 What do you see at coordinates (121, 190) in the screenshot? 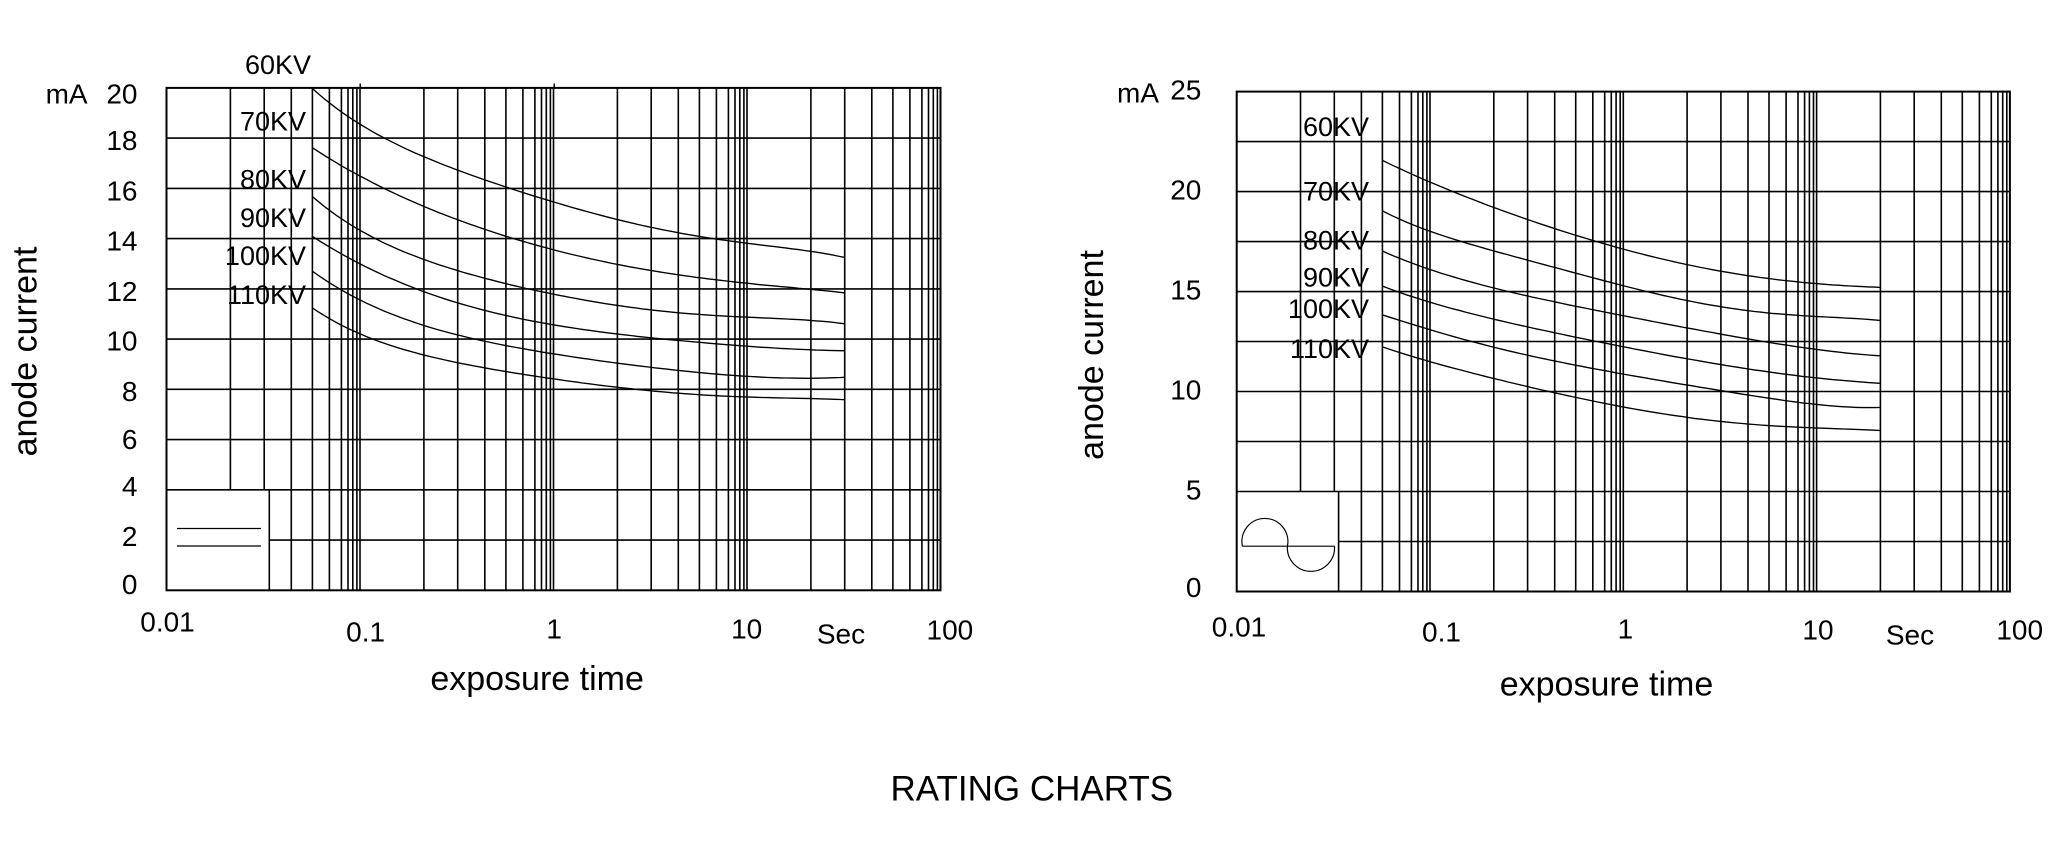
I see `svg-text: 16` at bounding box center [121, 190].